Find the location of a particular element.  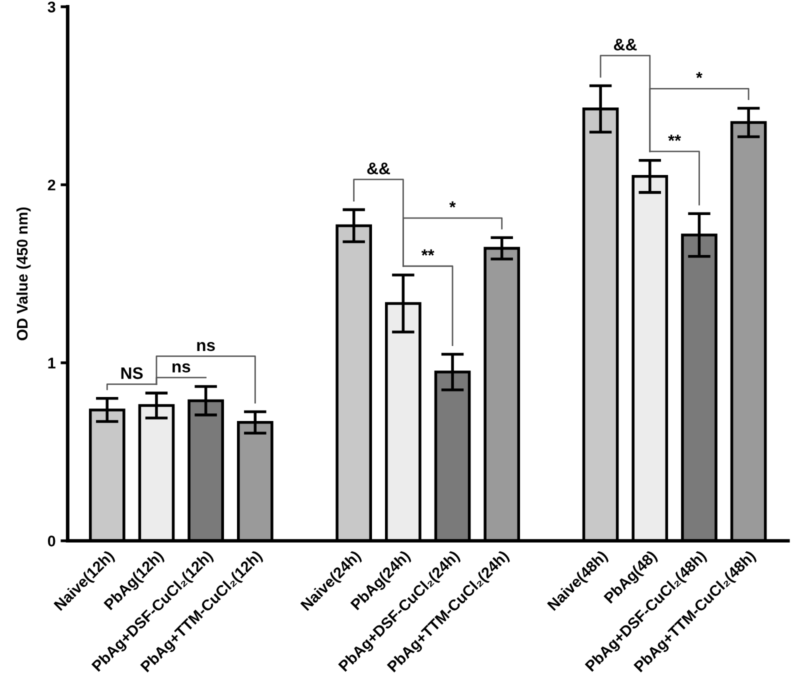

y-tick-label: 3 is located at coordinates (52, 7).